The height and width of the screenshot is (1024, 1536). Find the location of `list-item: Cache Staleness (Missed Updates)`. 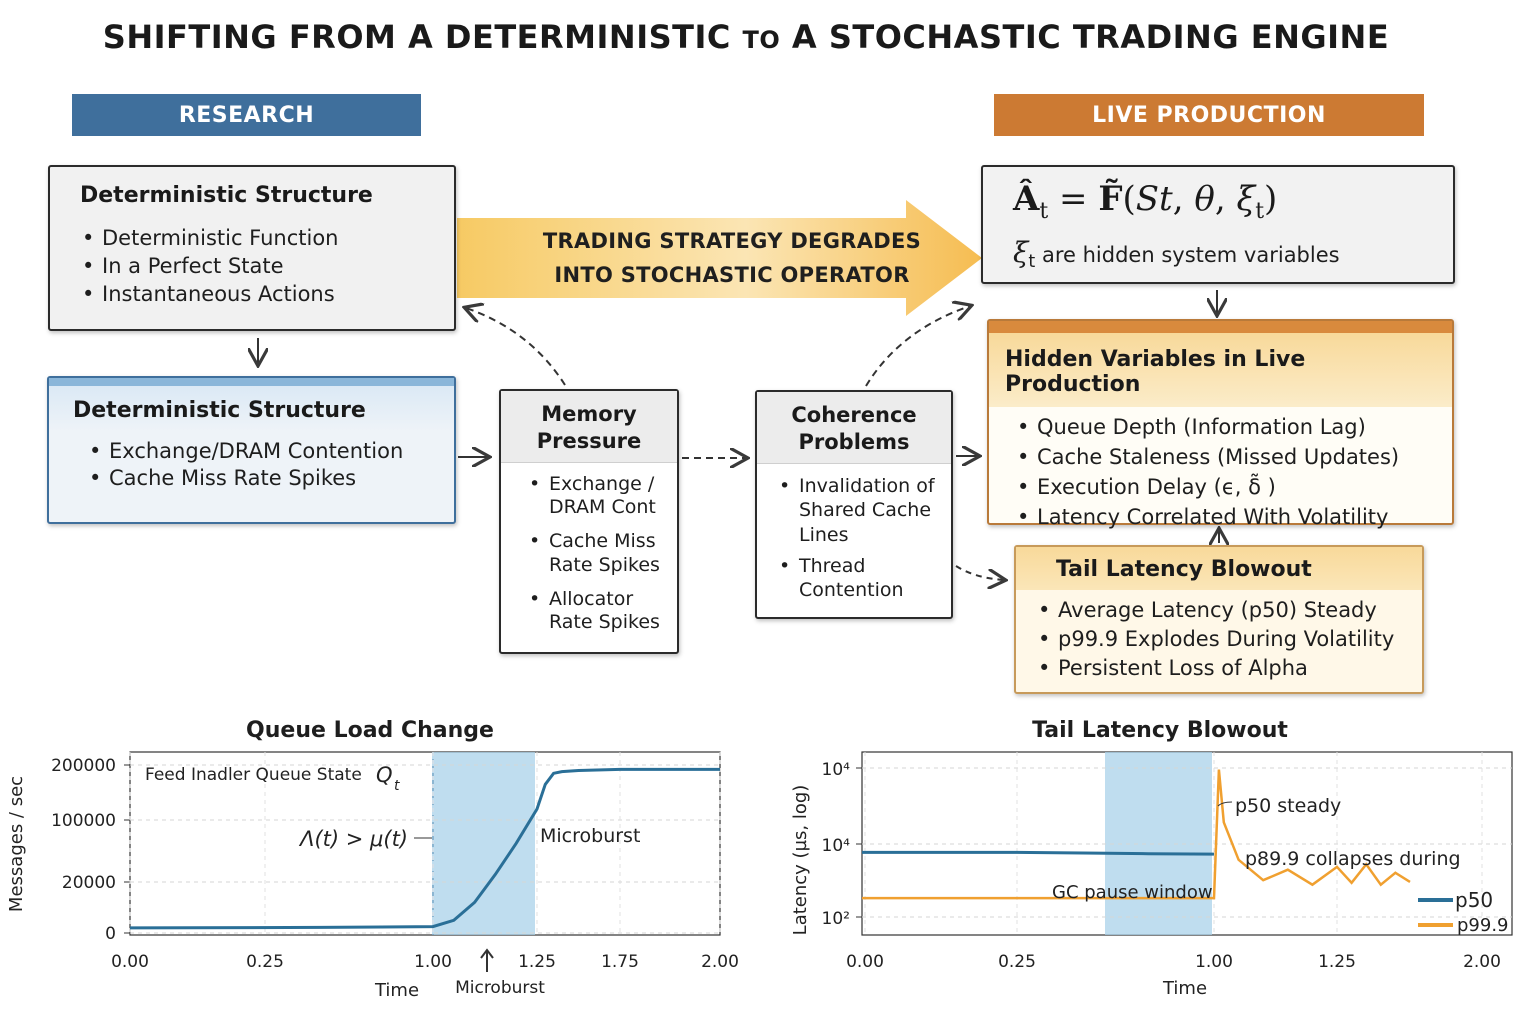

list-item: Cache Staleness (Missed Updates) is located at coordinates (1220, 458).